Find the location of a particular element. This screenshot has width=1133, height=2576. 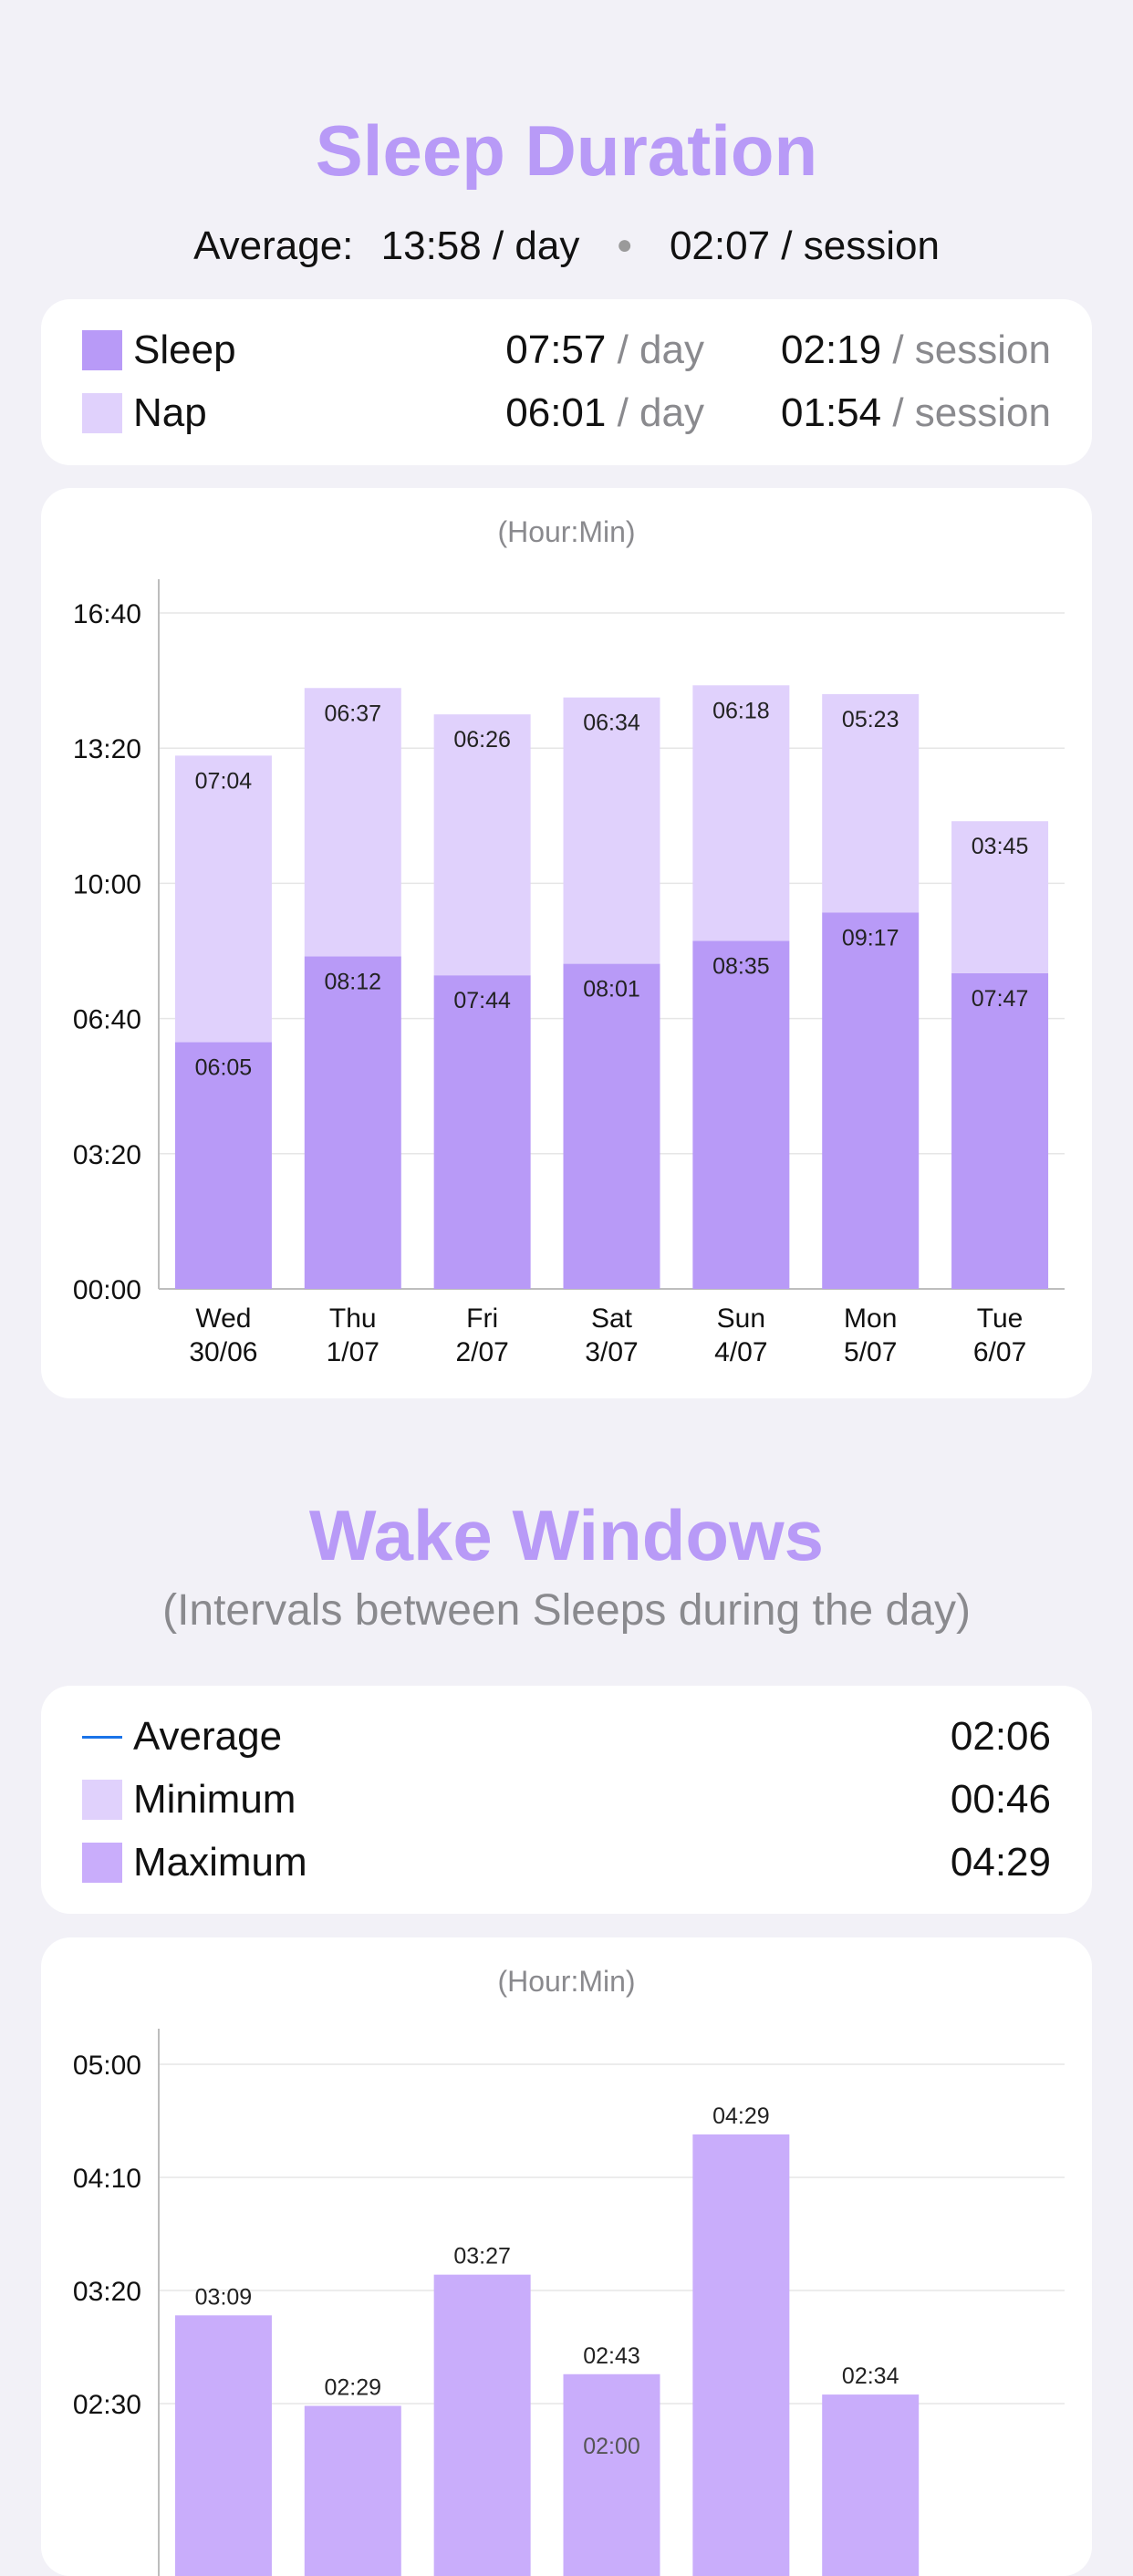

data-label: 09:17 is located at coordinates (871, 937).